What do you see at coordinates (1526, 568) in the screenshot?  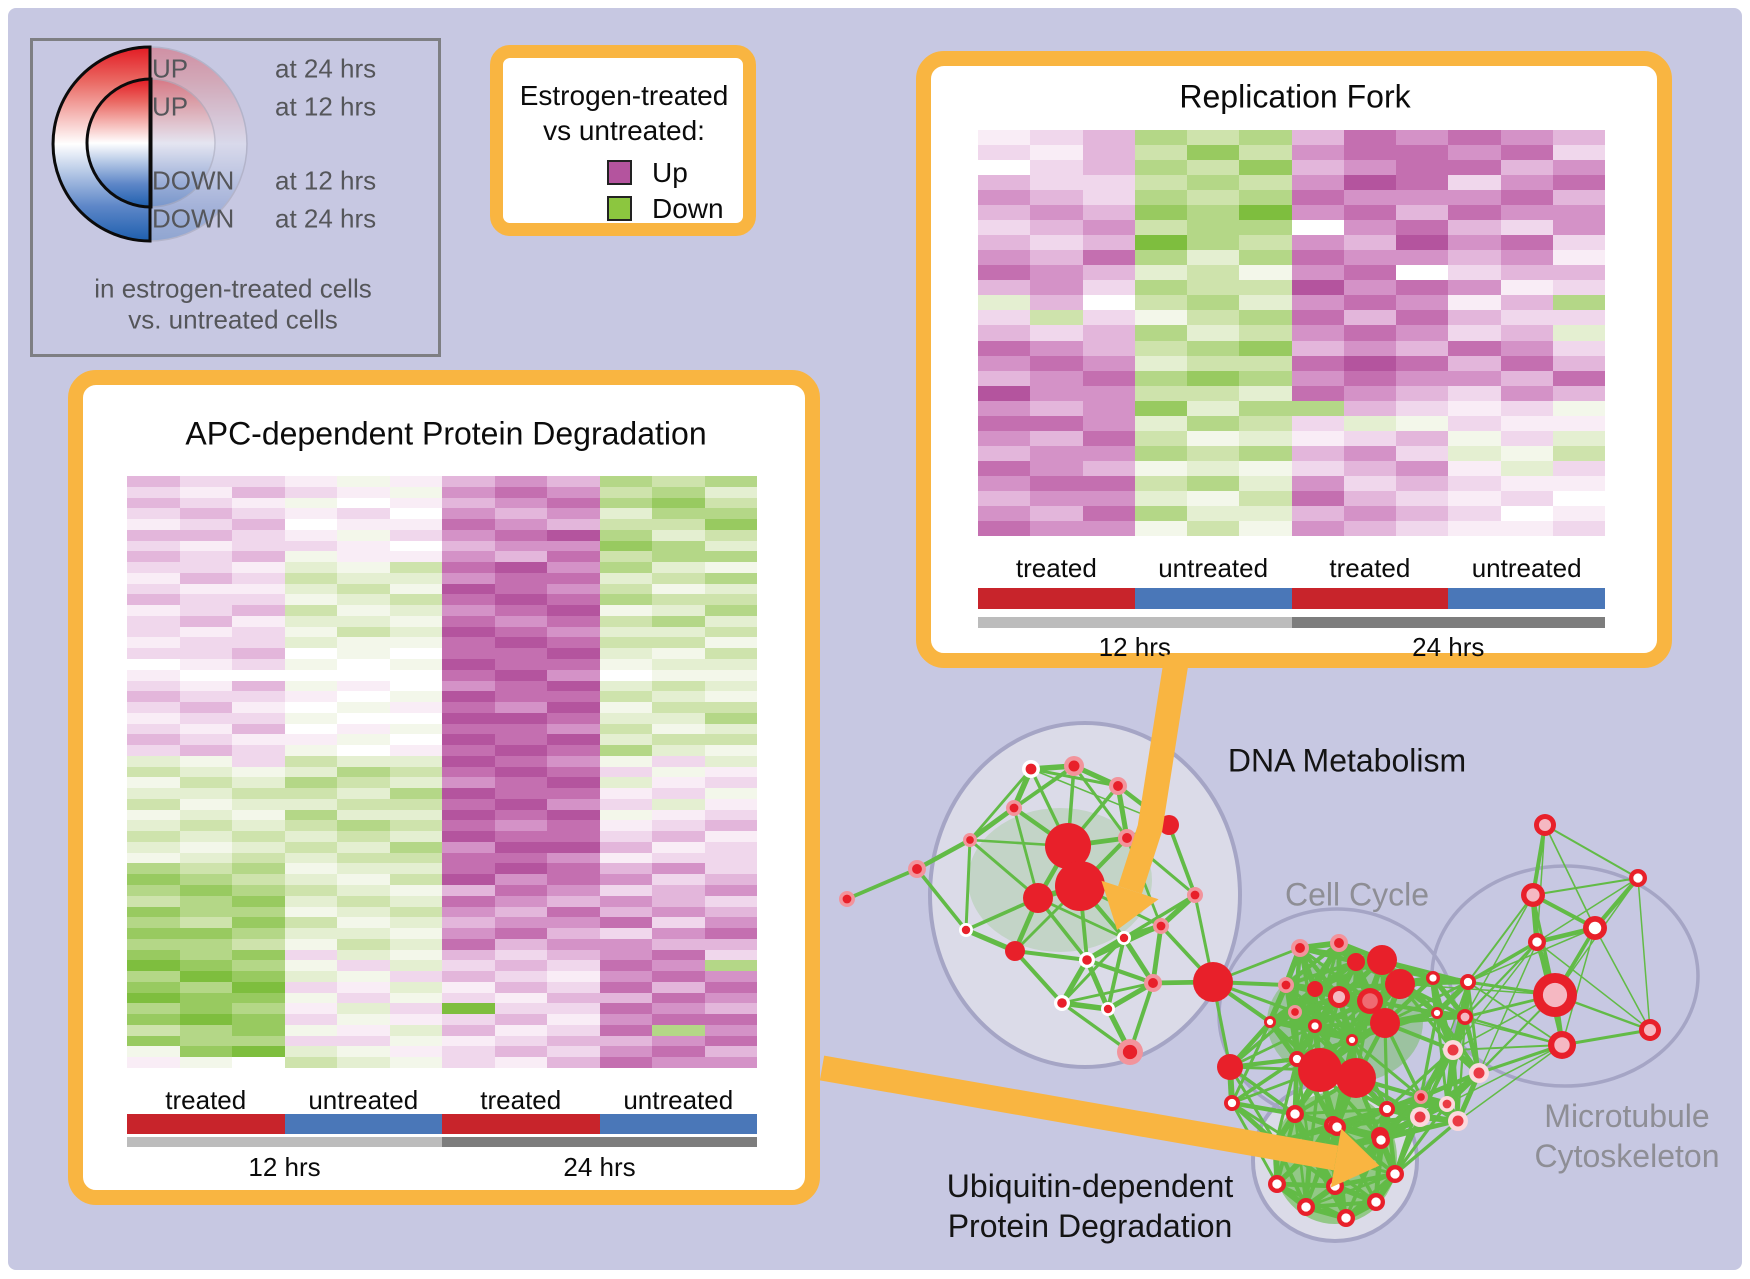 I see `rf-group-label: untreated` at bounding box center [1526, 568].